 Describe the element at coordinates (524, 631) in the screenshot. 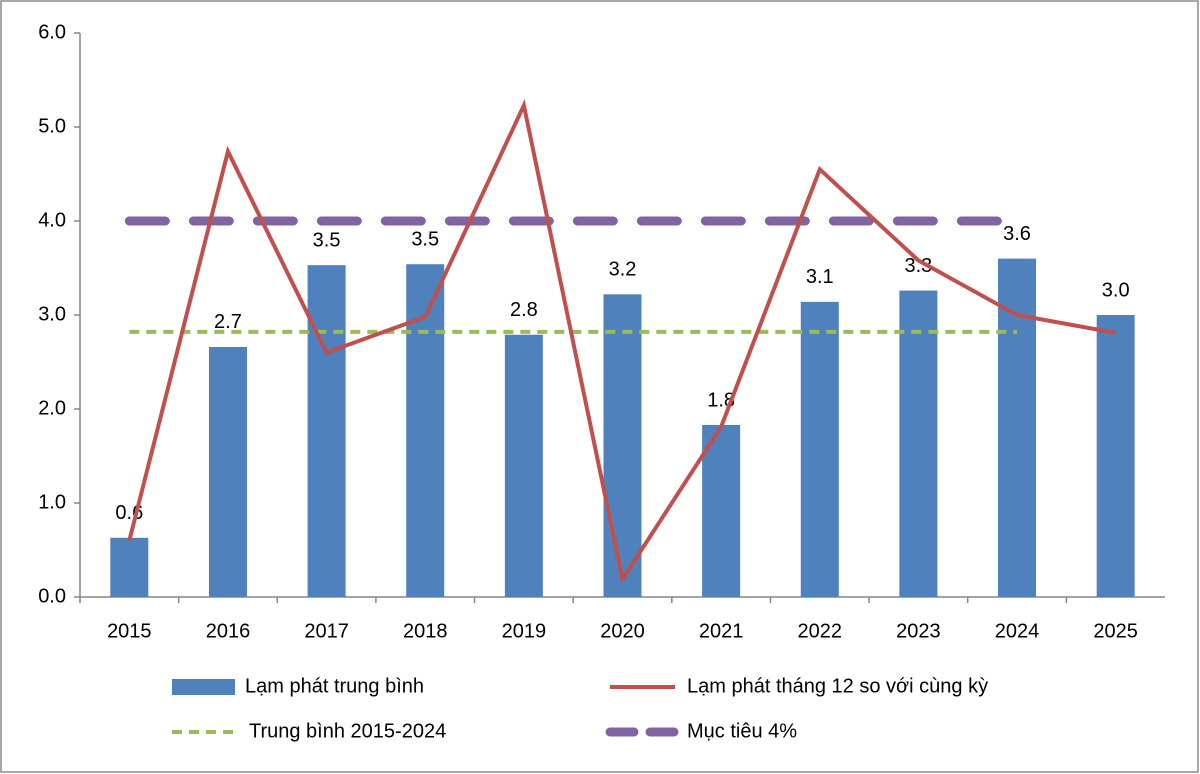

I see `x-tick-label: 2019` at that location.